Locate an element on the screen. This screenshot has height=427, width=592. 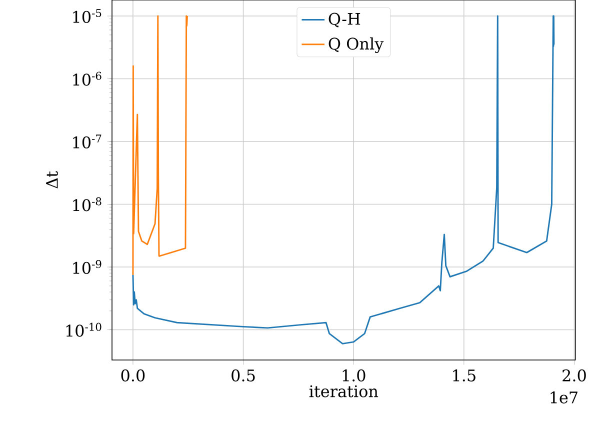
y-tick-label: 10$^{-9}$ is located at coordinates (87, 267).